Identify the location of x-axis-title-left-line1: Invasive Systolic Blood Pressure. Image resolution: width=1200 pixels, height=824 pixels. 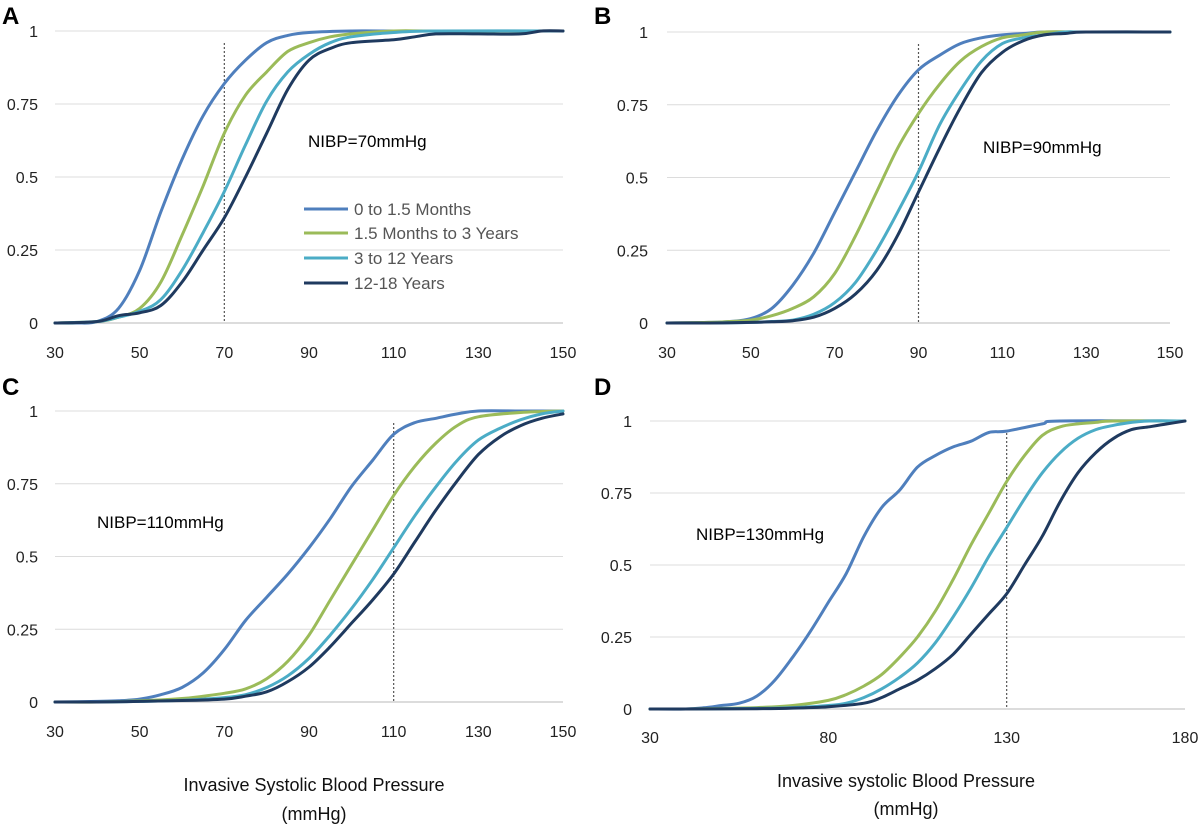
(313, 785).